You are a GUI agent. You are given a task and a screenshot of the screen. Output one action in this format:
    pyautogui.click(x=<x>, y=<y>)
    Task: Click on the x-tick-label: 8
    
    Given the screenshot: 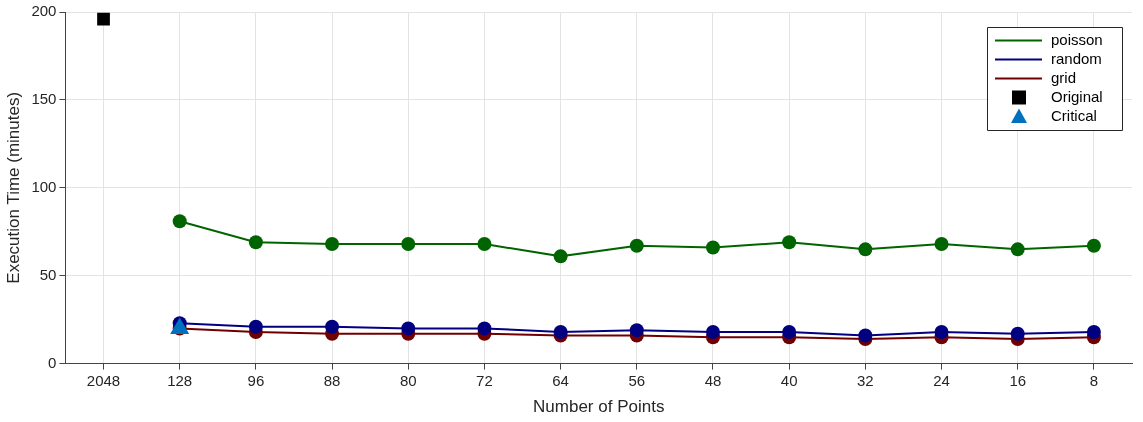 What is the action you would take?
    pyautogui.click(x=1094, y=380)
    